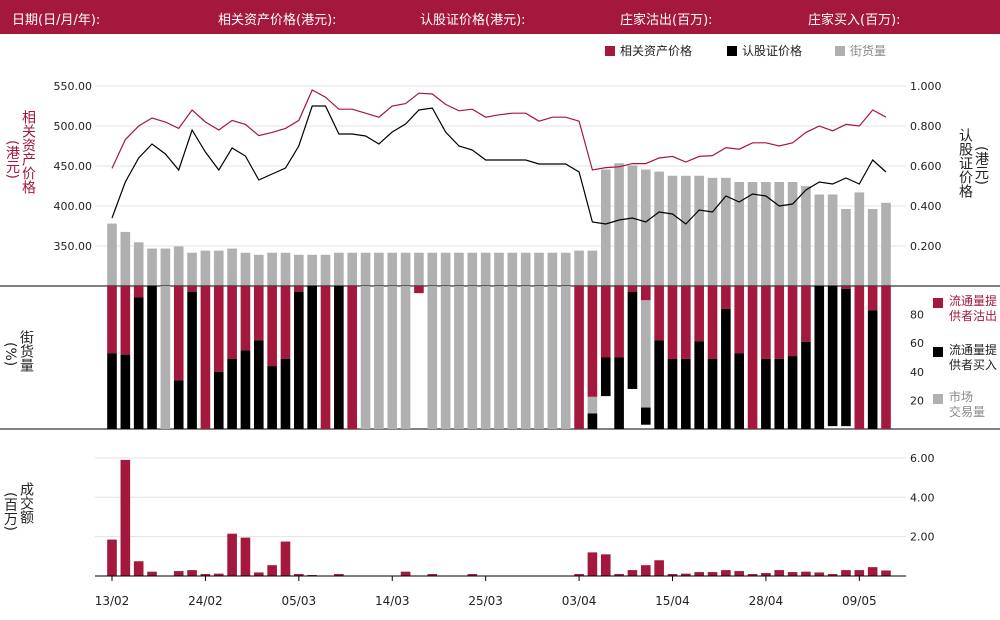  What do you see at coordinates (732, 51) in the screenshot?
I see `legend-swatch-warrant` at bounding box center [732, 51].